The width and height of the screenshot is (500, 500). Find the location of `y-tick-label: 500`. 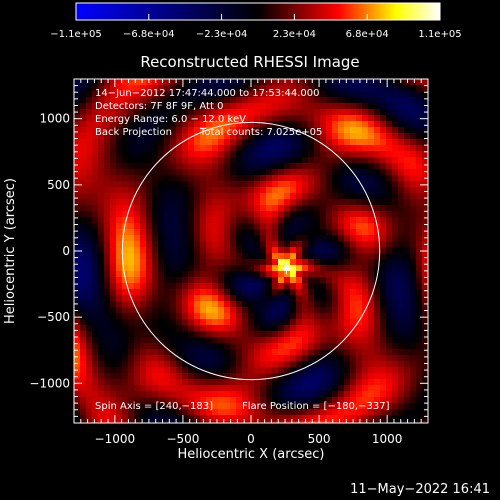

y-tick-label: 500 is located at coordinates (58, 185).